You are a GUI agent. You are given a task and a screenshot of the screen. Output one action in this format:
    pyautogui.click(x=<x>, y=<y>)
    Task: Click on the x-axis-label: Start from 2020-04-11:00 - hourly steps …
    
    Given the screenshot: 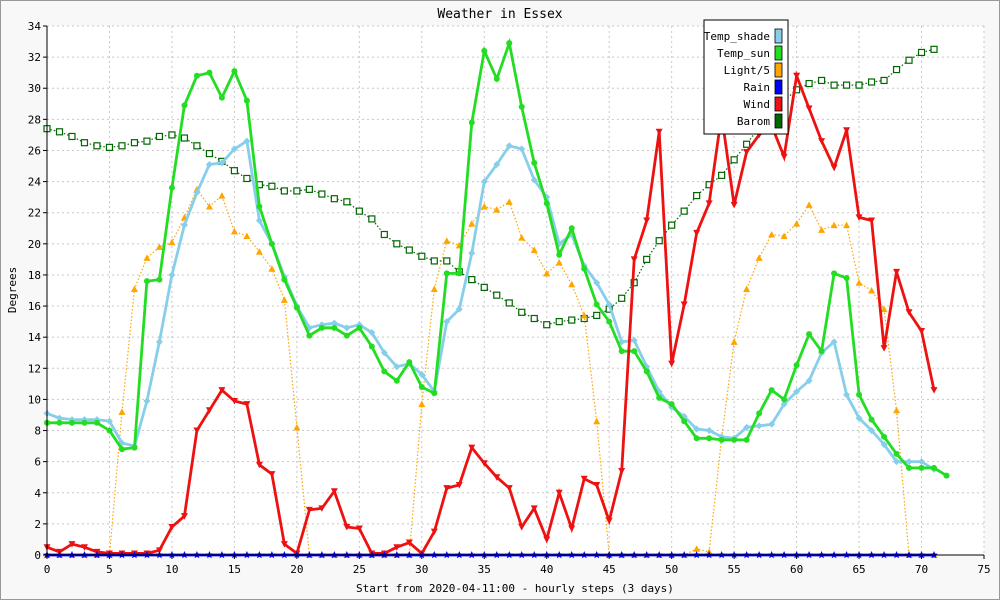 What is the action you would take?
    pyautogui.click(x=515, y=588)
    